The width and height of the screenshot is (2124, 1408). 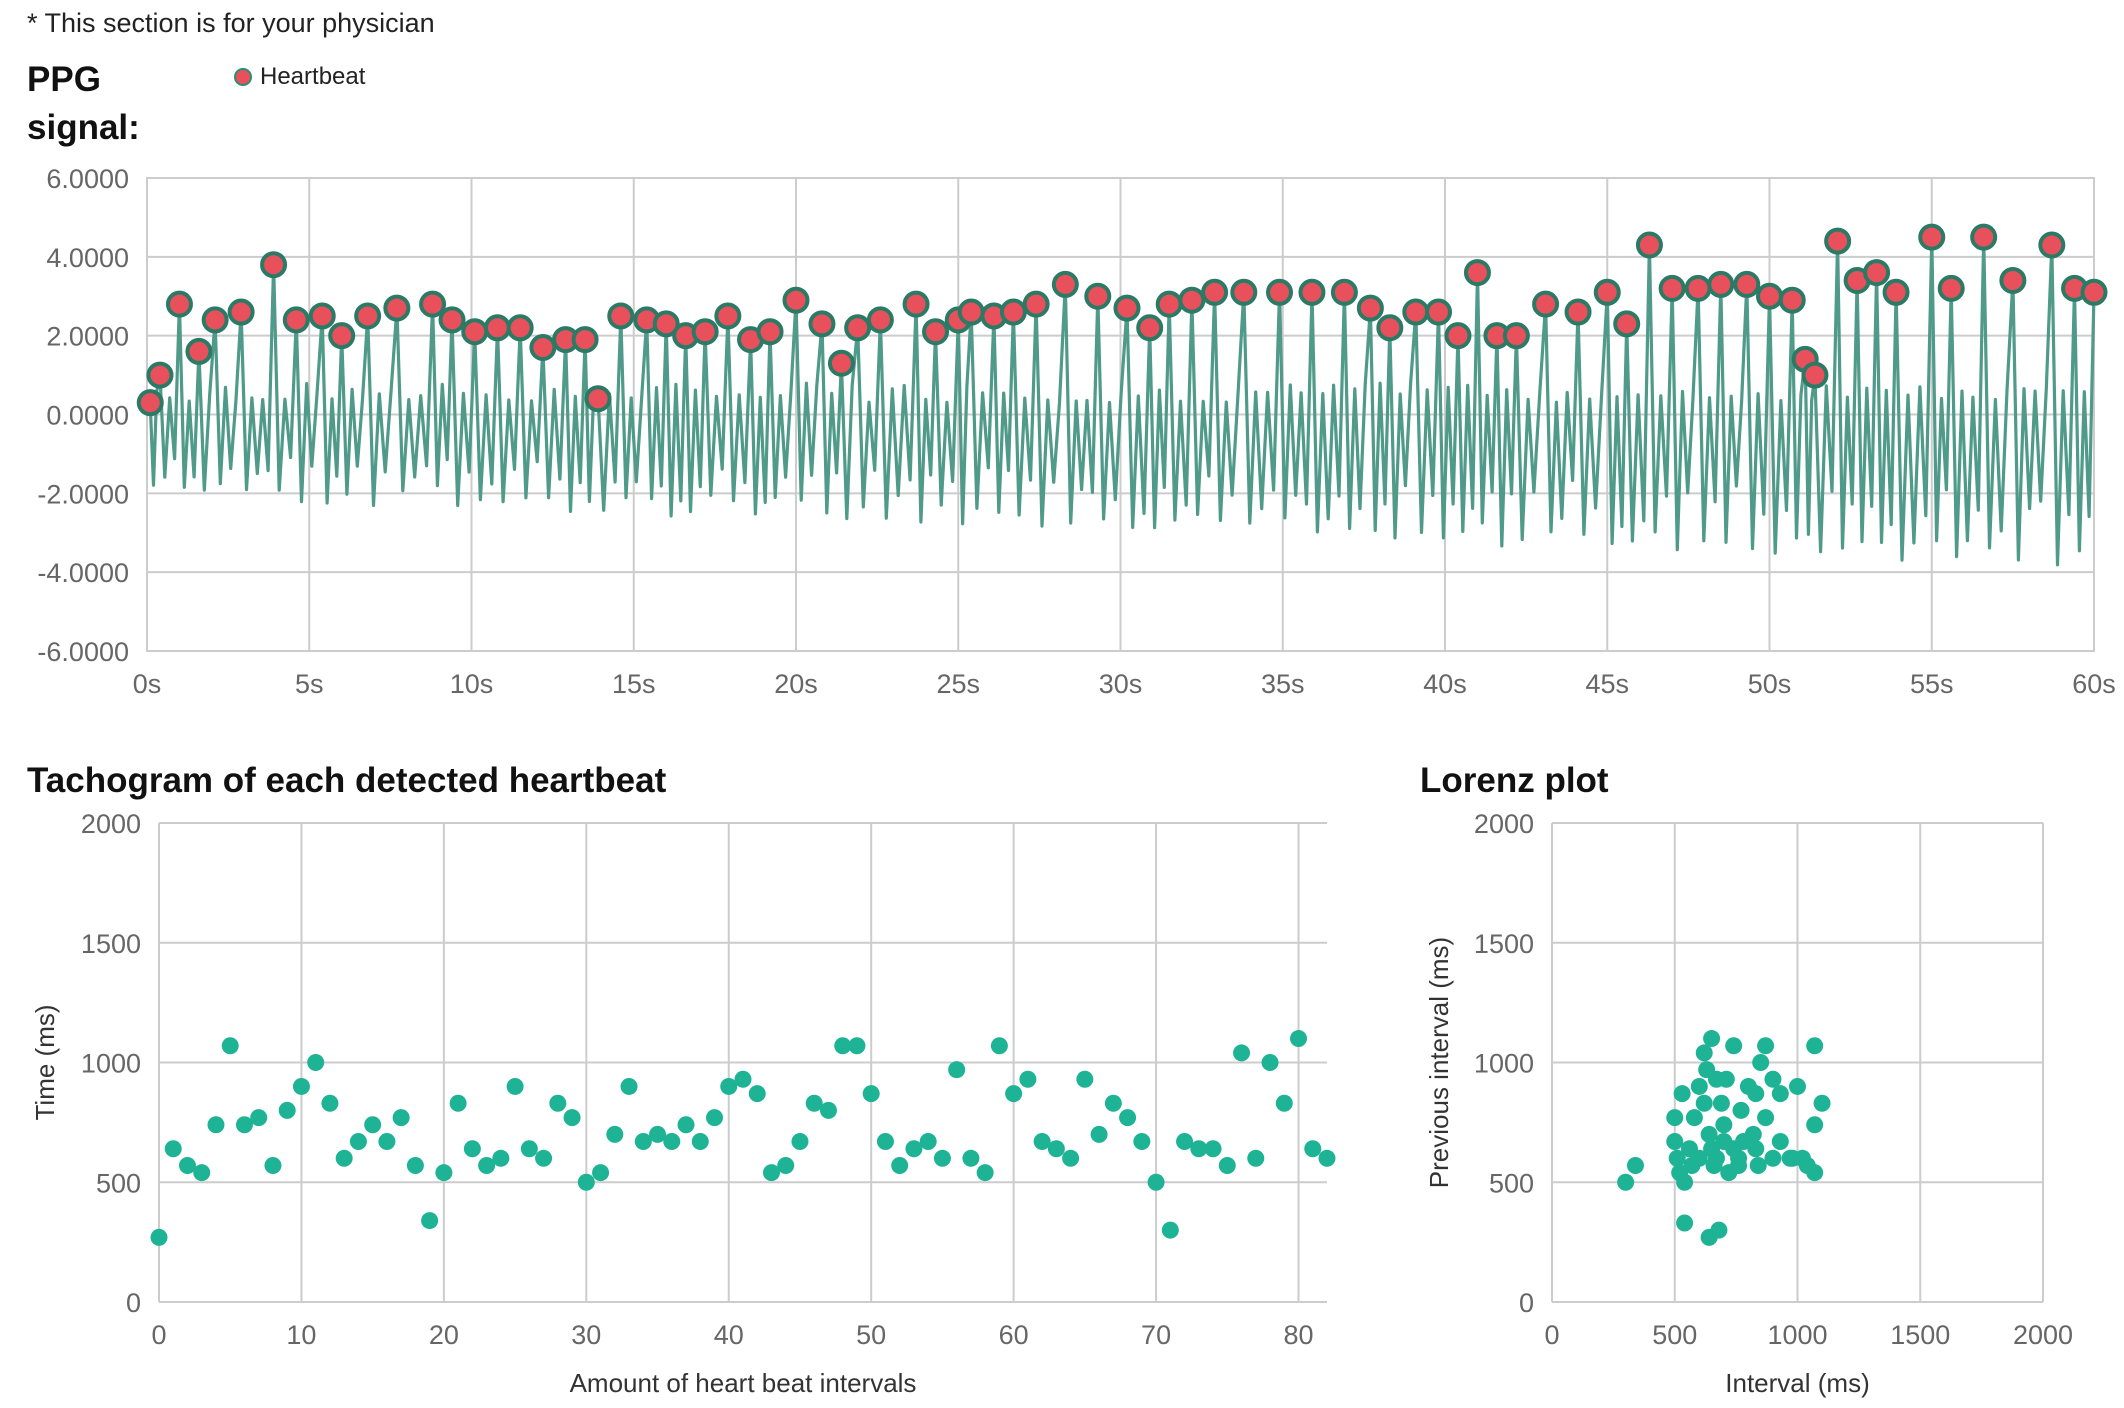 What do you see at coordinates (1797, 1335) in the screenshot?
I see `lorenz-x-tick-label: 1000` at bounding box center [1797, 1335].